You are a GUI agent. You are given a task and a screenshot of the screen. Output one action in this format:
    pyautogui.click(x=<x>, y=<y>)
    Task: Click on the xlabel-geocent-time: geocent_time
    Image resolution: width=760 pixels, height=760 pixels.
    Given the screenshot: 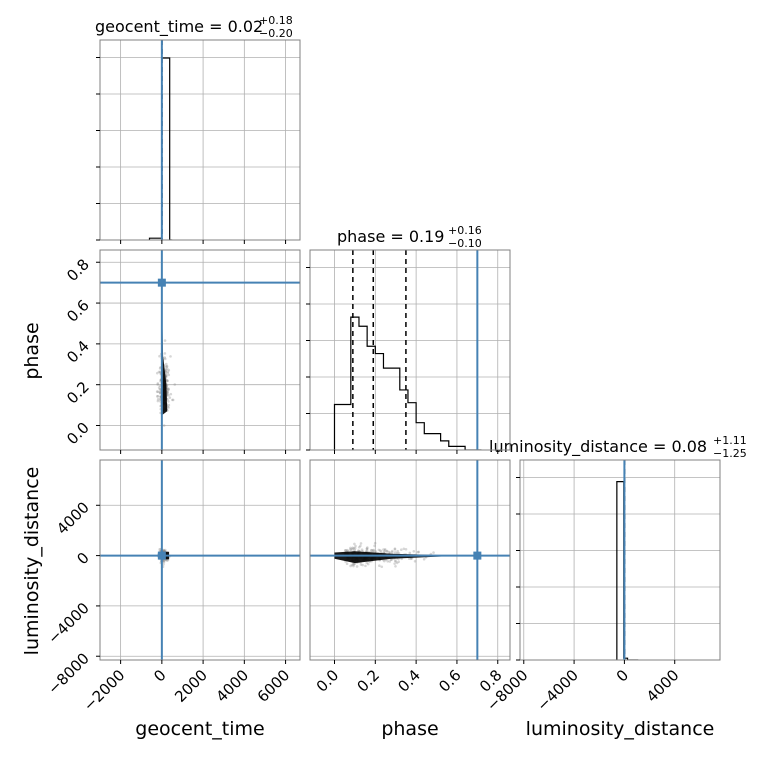 What is the action you would take?
    pyautogui.click(x=199, y=729)
    